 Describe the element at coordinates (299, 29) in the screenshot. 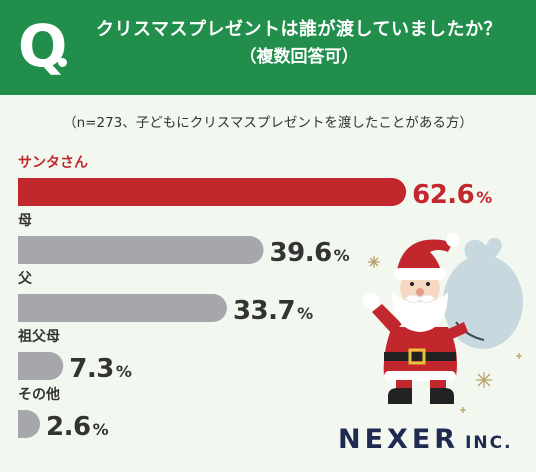

I see `question-title: クリスマスプレゼントは誰が渡していましたか？` at that location.